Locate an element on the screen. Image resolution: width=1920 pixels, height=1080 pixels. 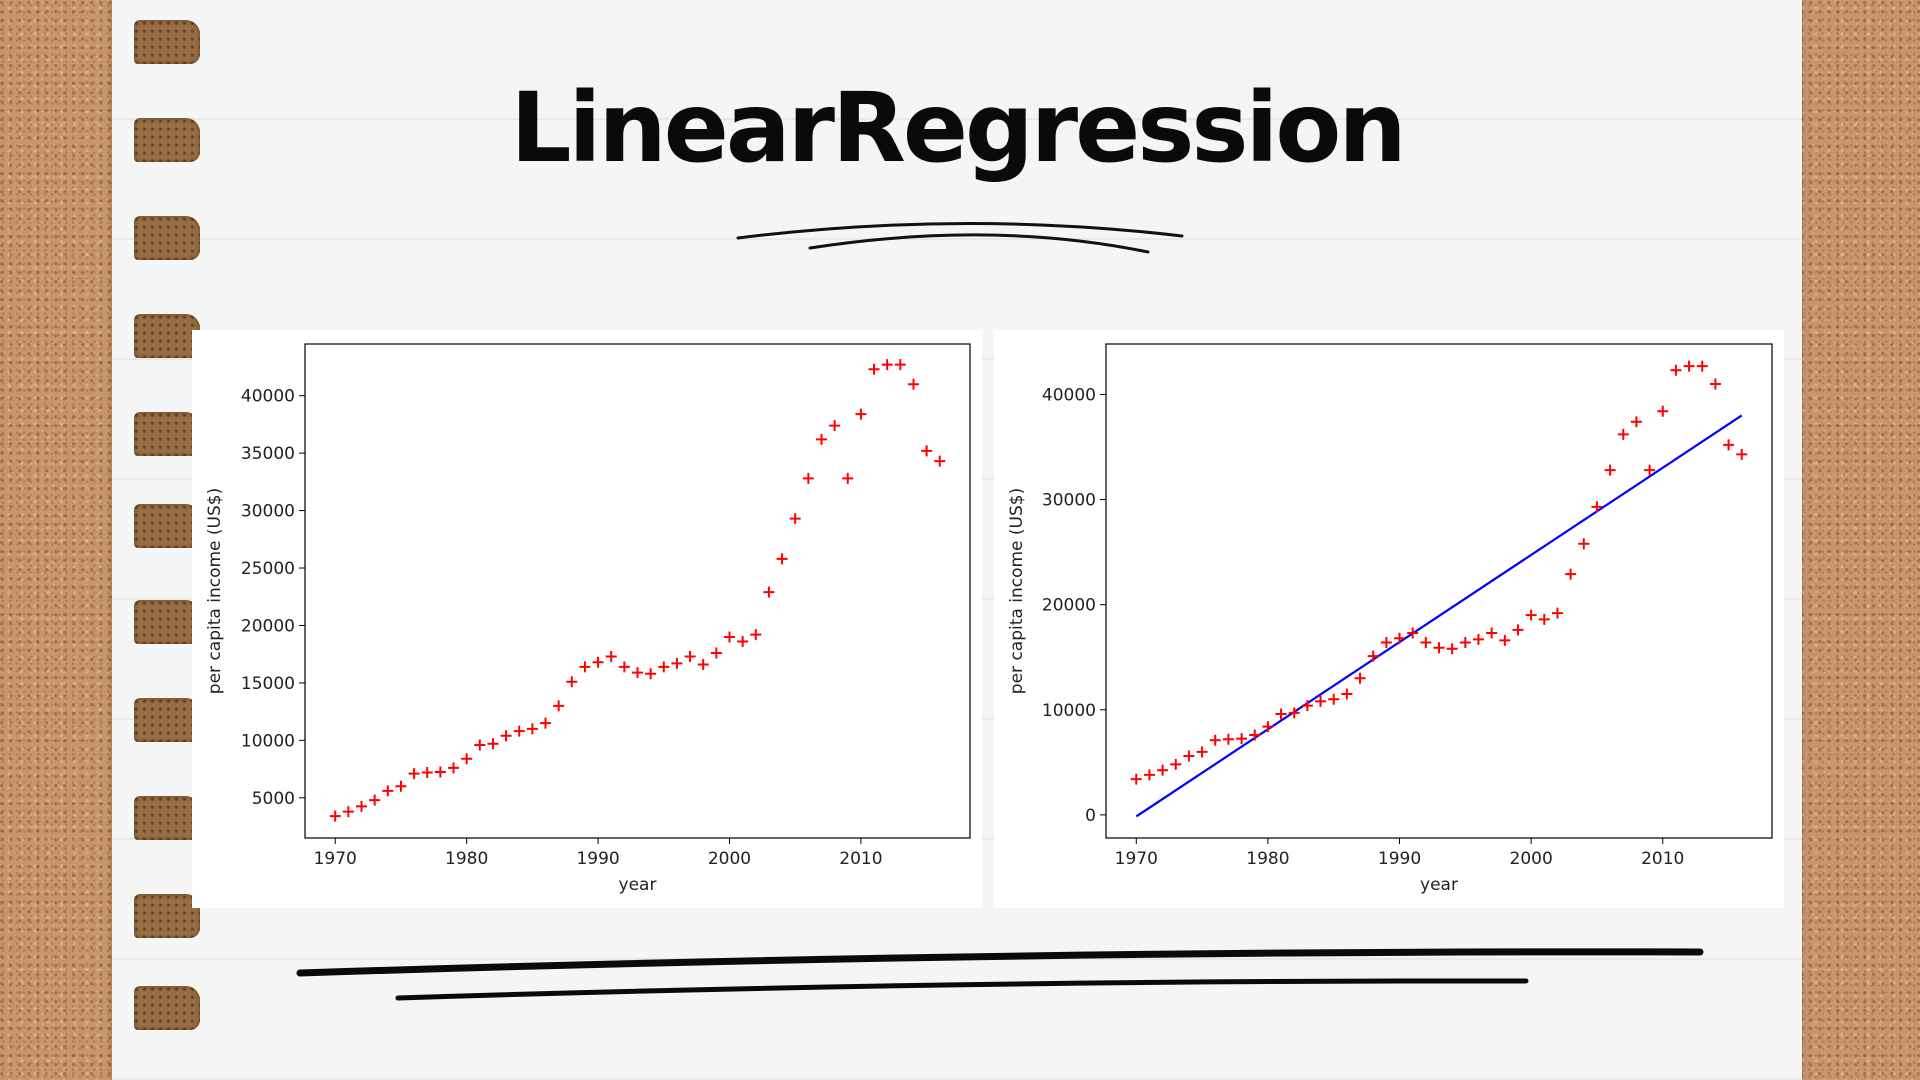
y-tick-label: 10000 is located at coordinates (1069, 711).